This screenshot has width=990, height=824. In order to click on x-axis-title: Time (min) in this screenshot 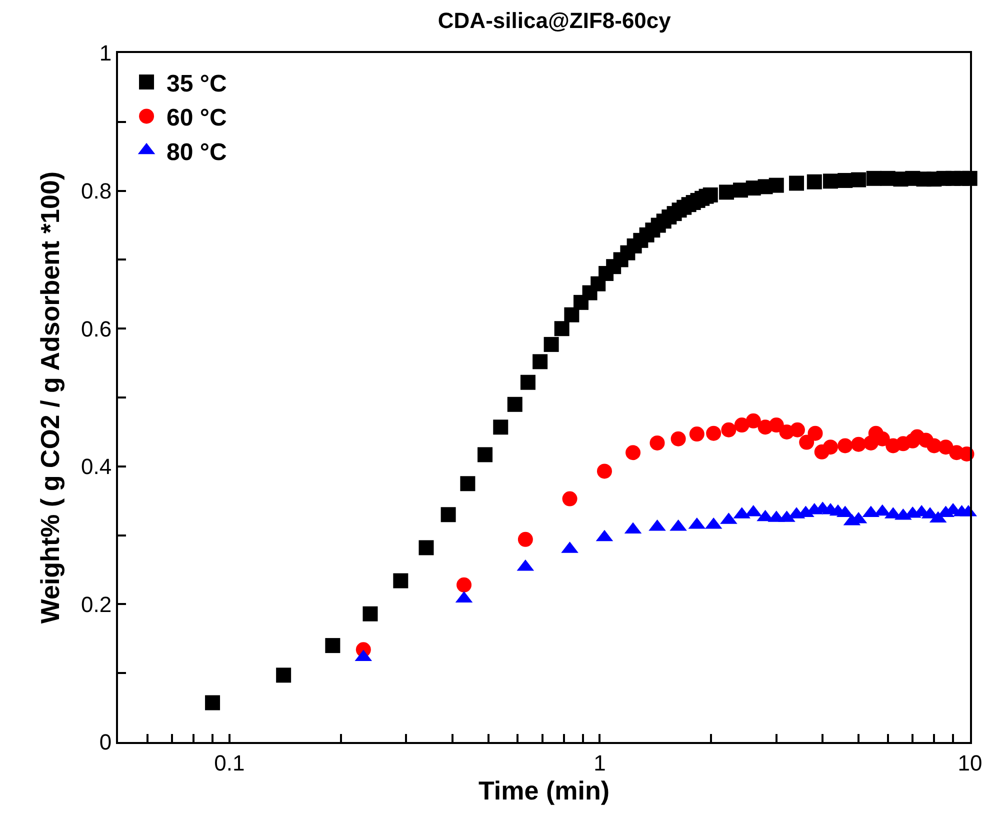, I will do `click(544, 790)`.